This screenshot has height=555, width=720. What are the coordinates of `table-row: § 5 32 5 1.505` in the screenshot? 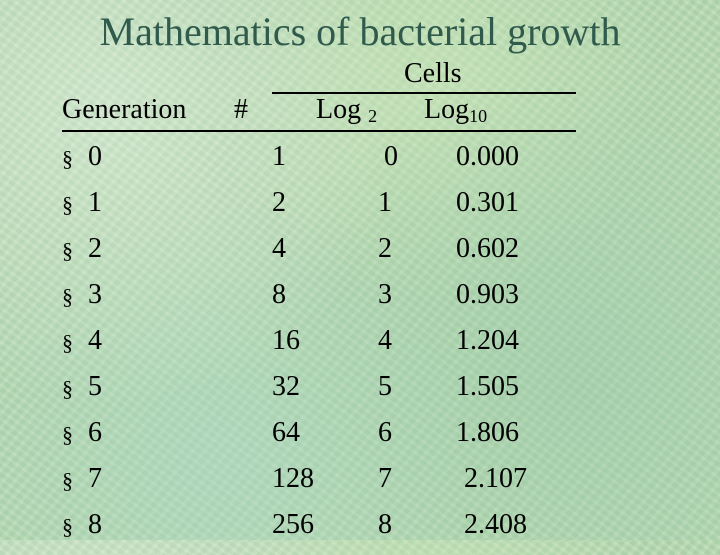 It's located at (360, 394).